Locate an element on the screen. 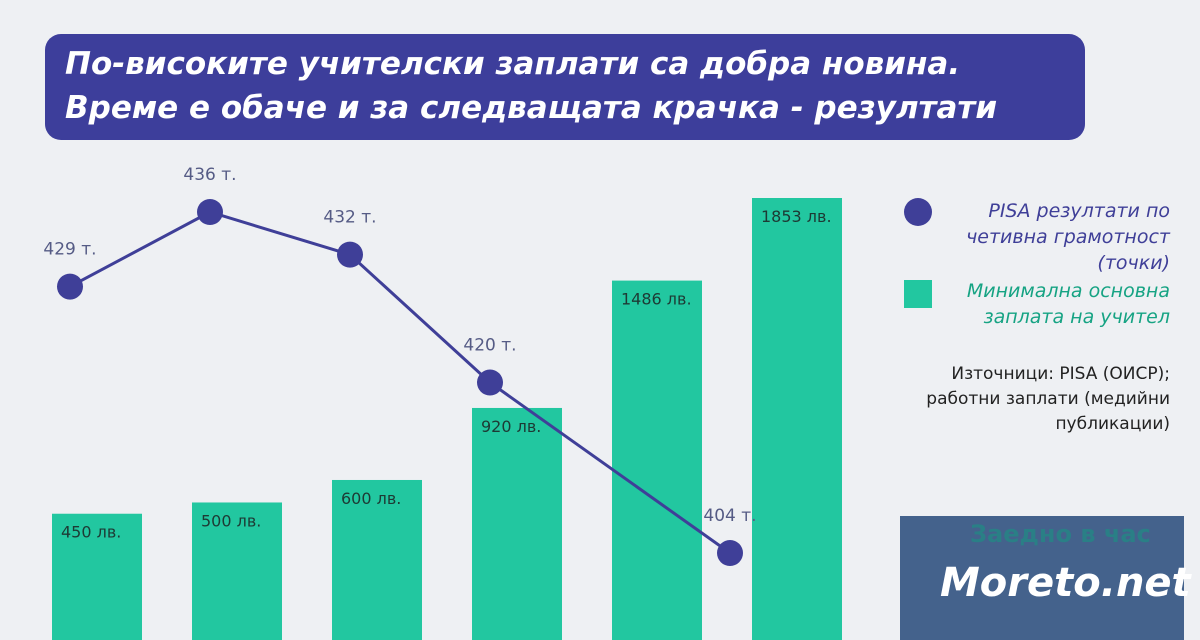 The image size is (1200, 640). legend-entry: Минимална основна заплата на учител is located at coordinates (1068, 304).